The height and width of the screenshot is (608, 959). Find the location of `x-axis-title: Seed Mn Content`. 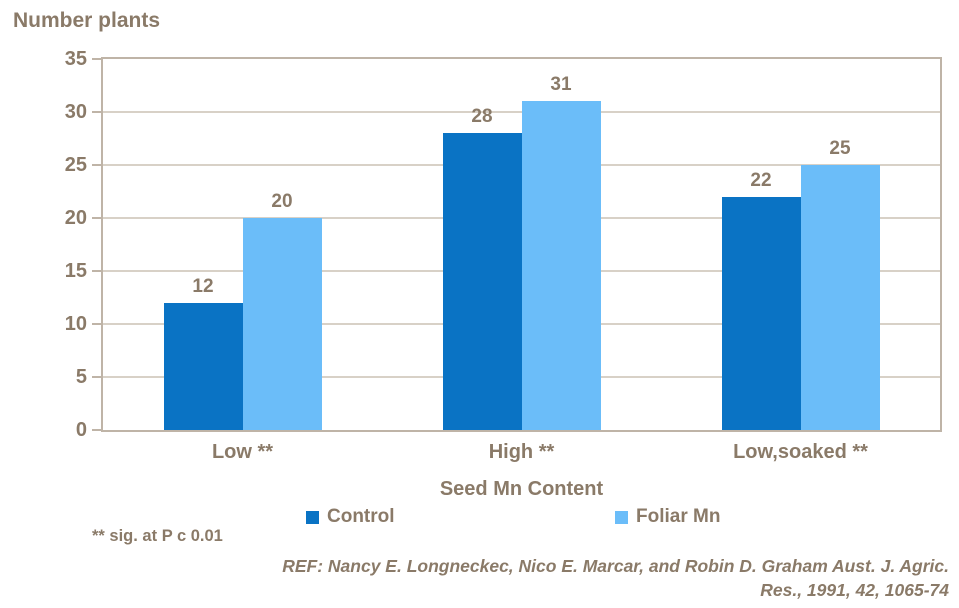

x-axis-title: Seed Mn Content is located at coordinates (521, 489).